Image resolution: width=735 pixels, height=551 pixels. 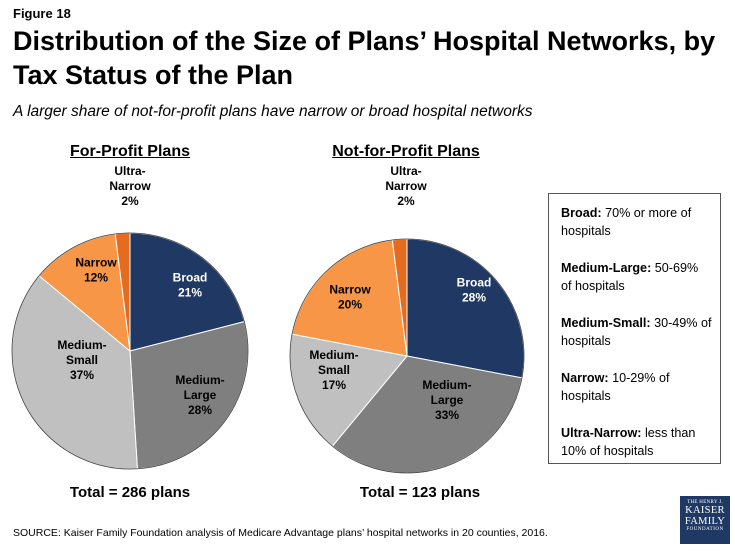 I want to click on legend-term: Broad:, so click(x=581, y=213).